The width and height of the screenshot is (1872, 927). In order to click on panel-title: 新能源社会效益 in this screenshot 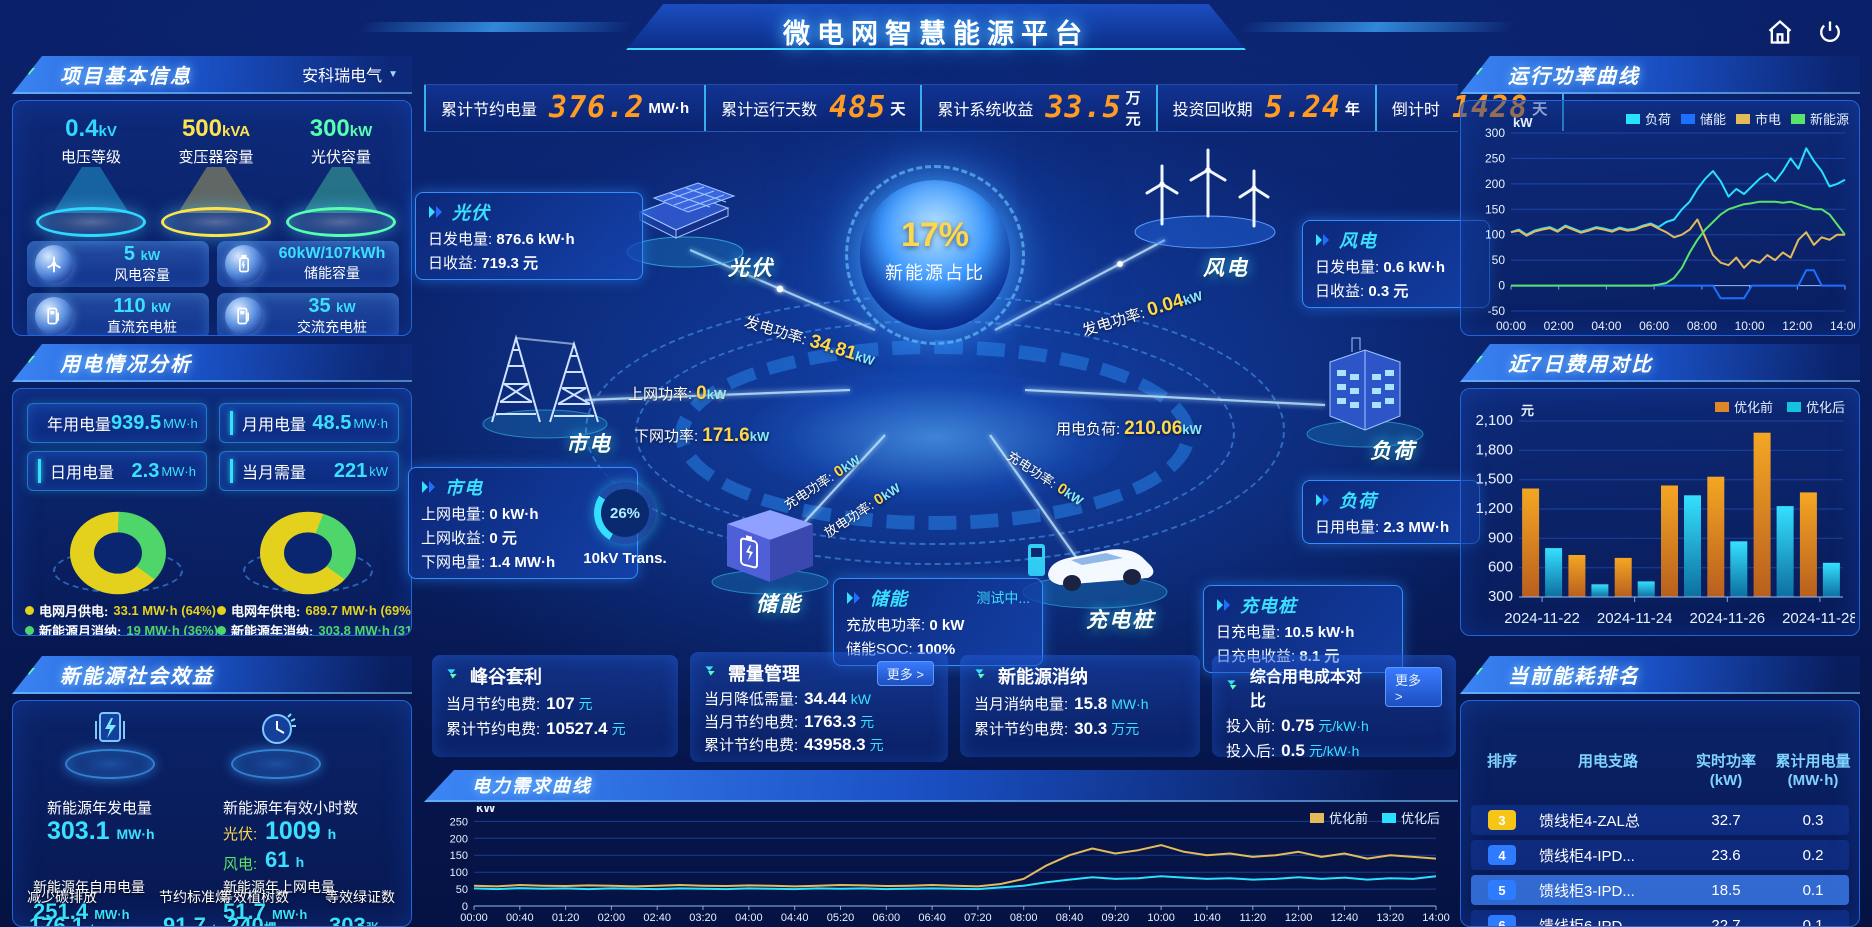, I will do `click(137, 676)`.